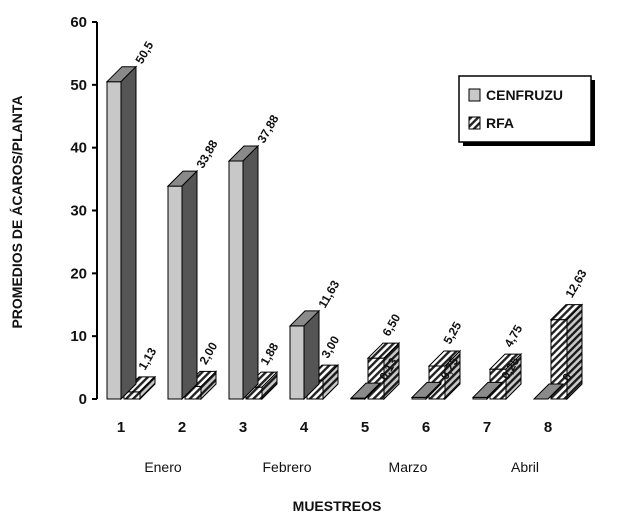  I want to click on data-label-rfa: 1,88, so click(269, 354).